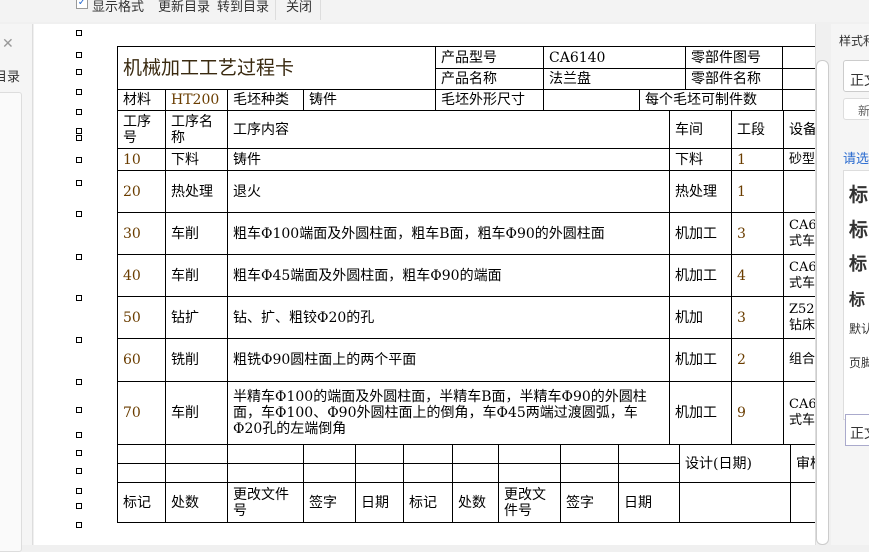  Describe the element at coordinates (614, 79) in the screenshot. I see `product-name-value: 法兰盘` at that location.